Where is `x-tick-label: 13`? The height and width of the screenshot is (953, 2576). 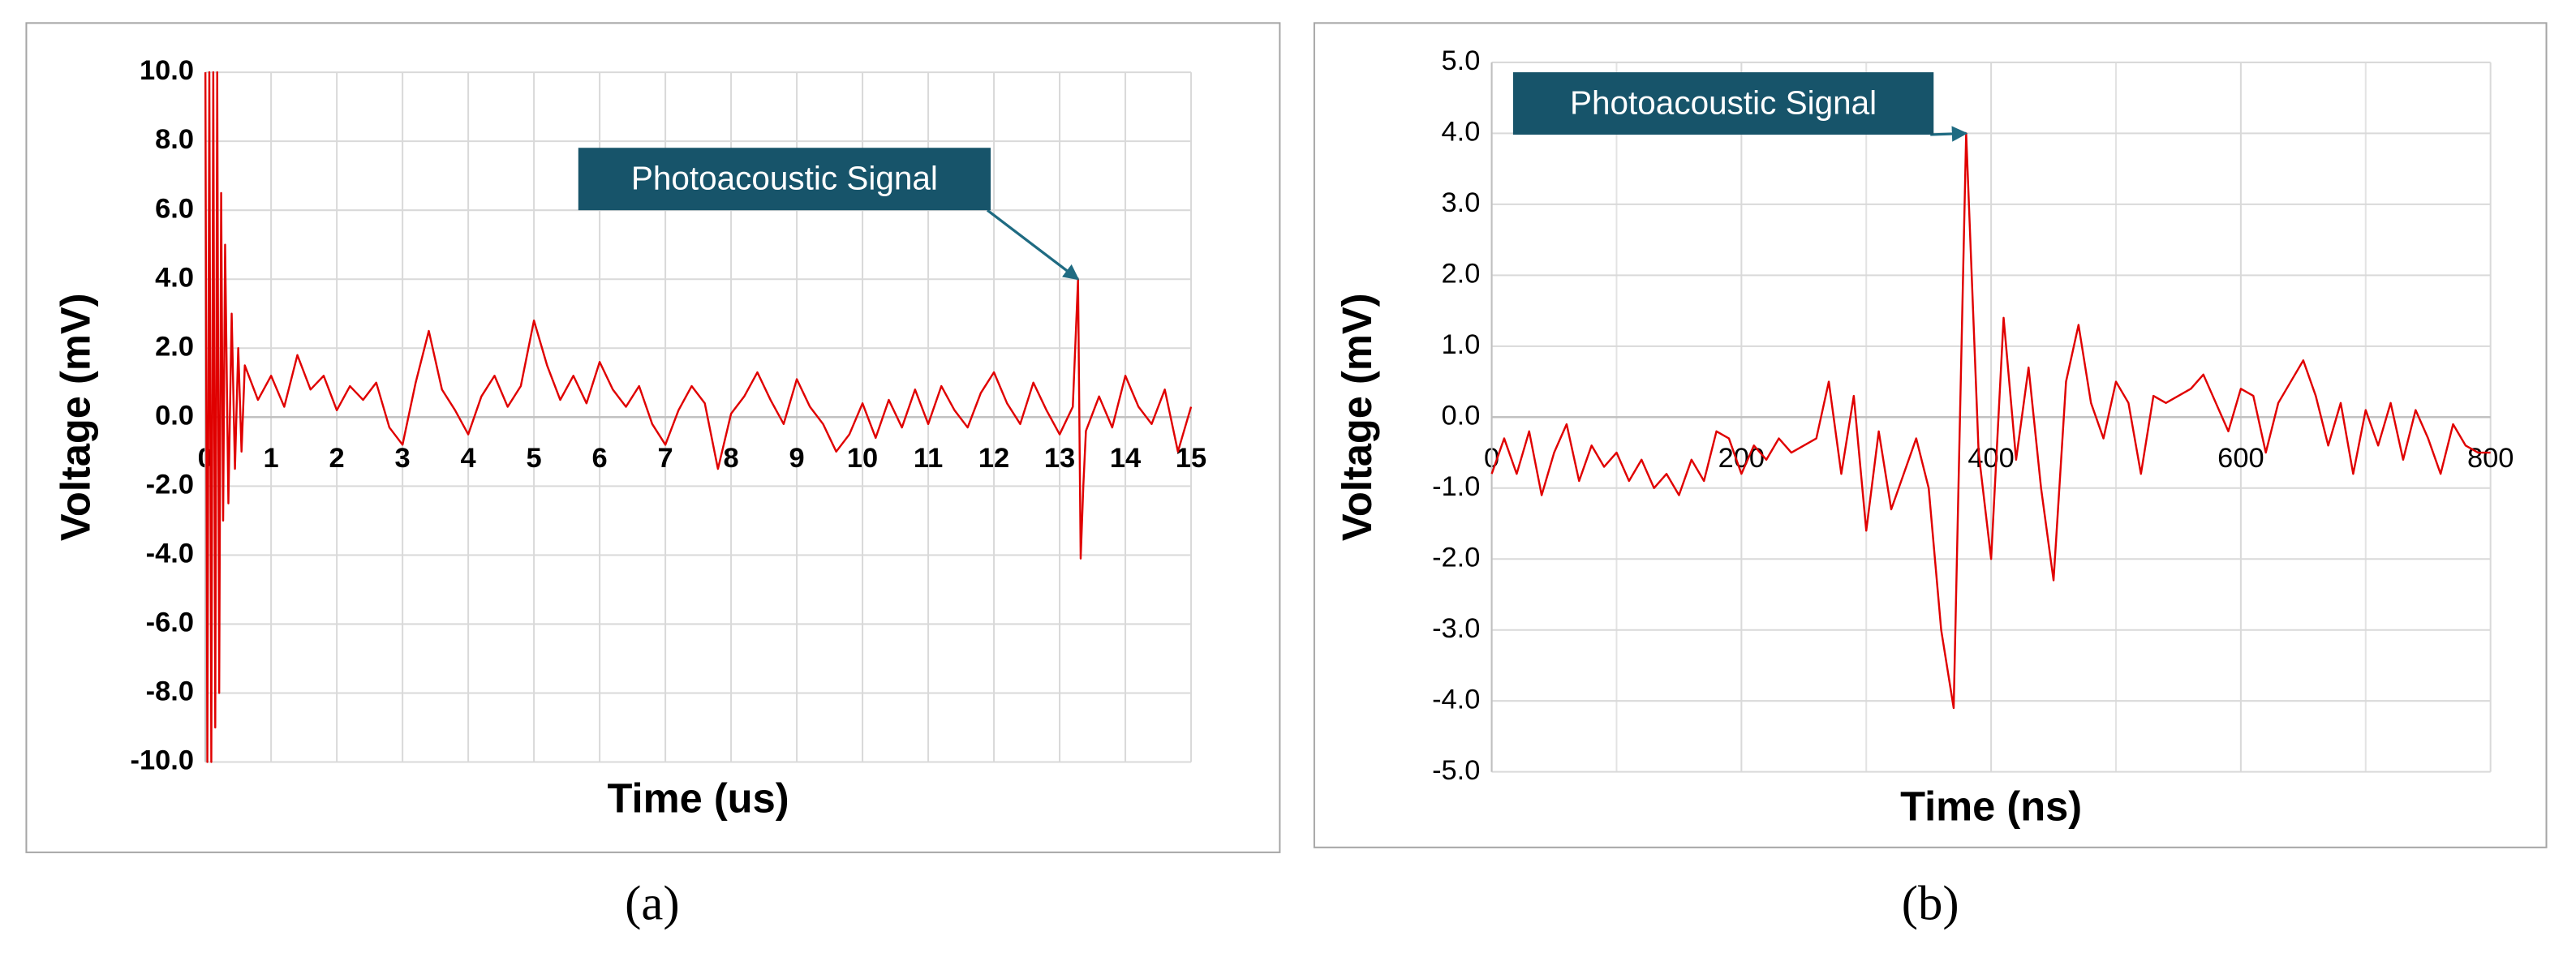
x-tick-label: 13 is located at coordinates (1059, 458).